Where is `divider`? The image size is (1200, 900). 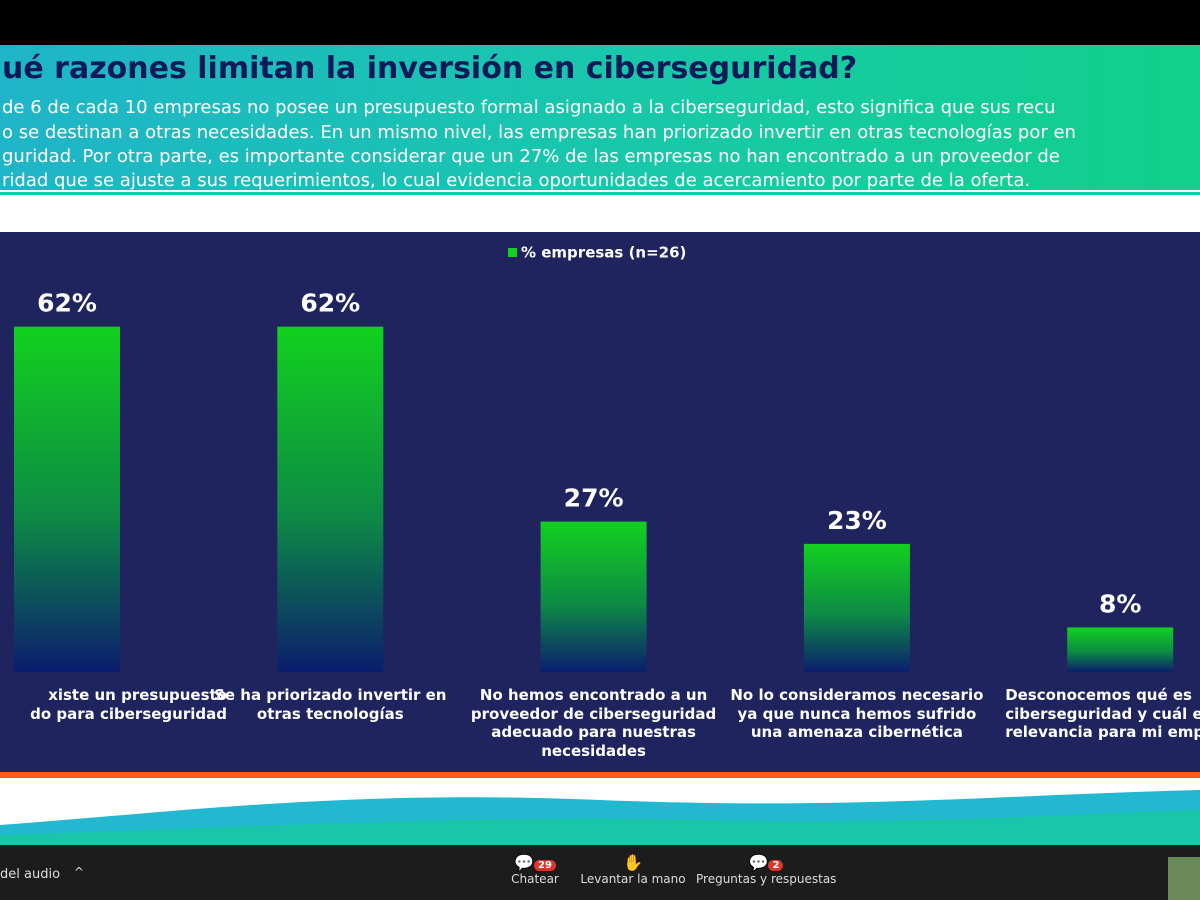
divider is located at coordinates (600, 193).